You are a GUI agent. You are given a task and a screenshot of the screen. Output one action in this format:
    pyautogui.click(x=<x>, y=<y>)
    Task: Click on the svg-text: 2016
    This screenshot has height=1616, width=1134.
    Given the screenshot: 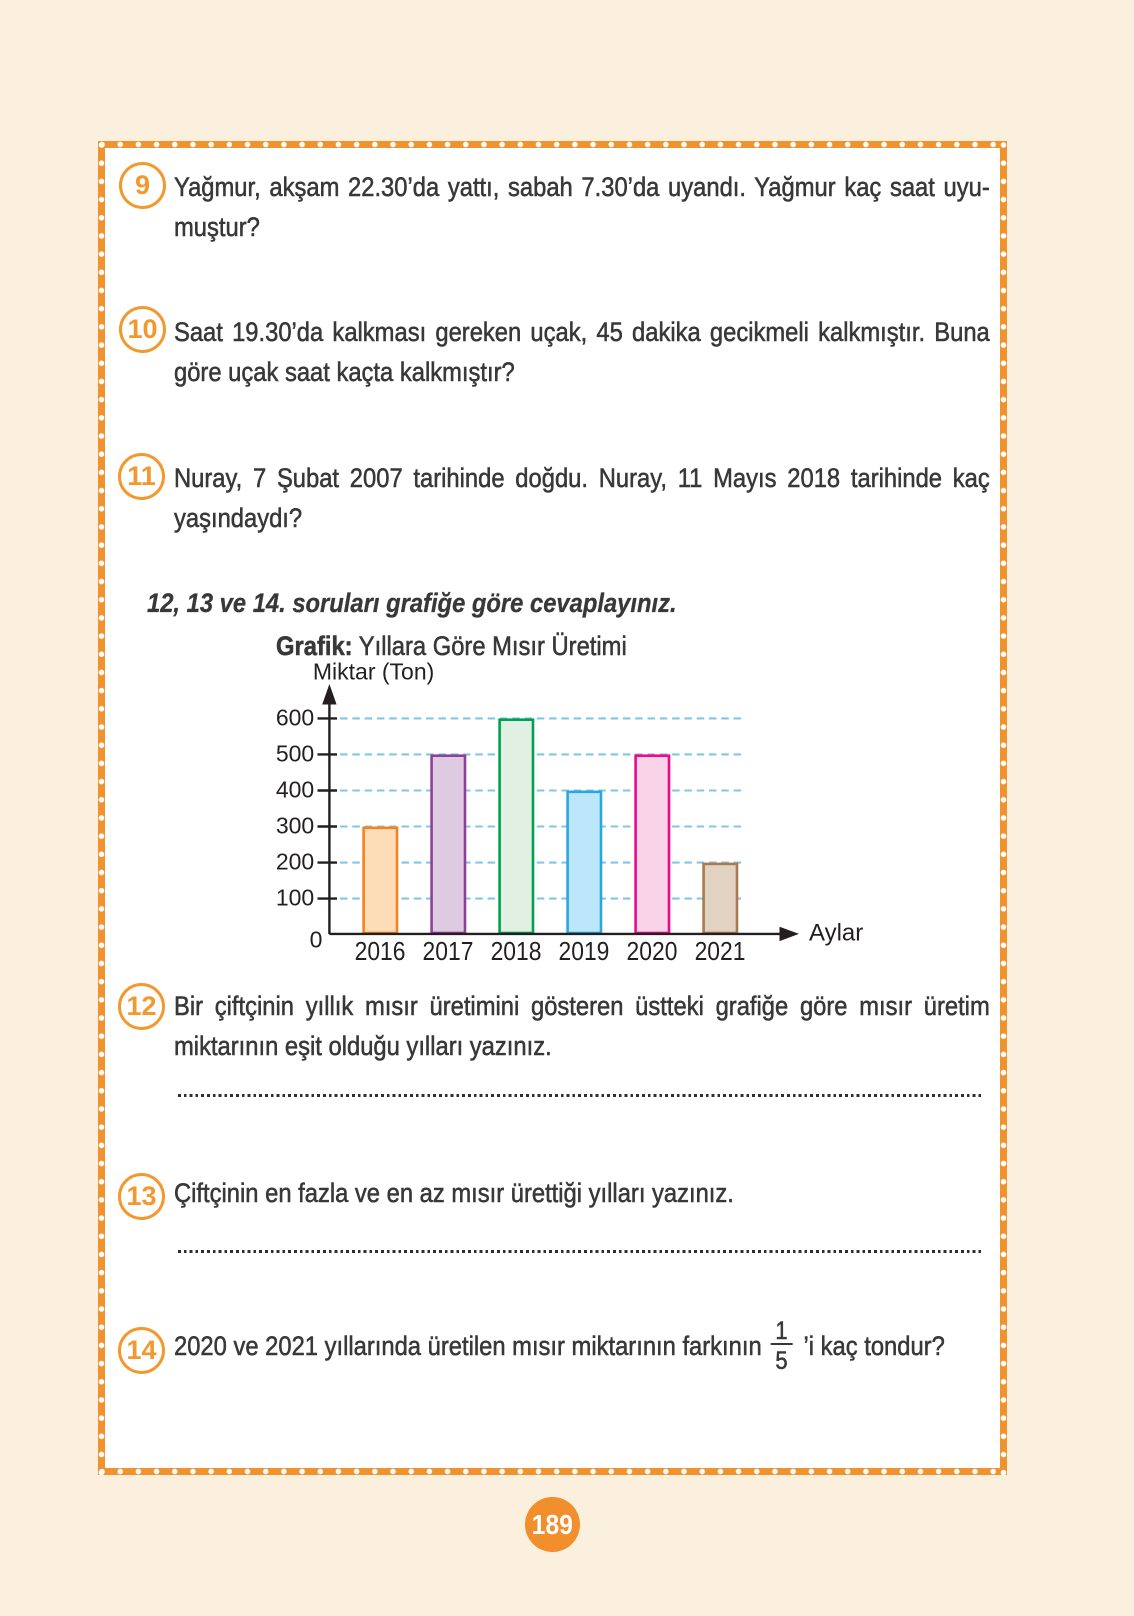 What is the action you would take?
    pyautogui.click(x=380, y=952)
    